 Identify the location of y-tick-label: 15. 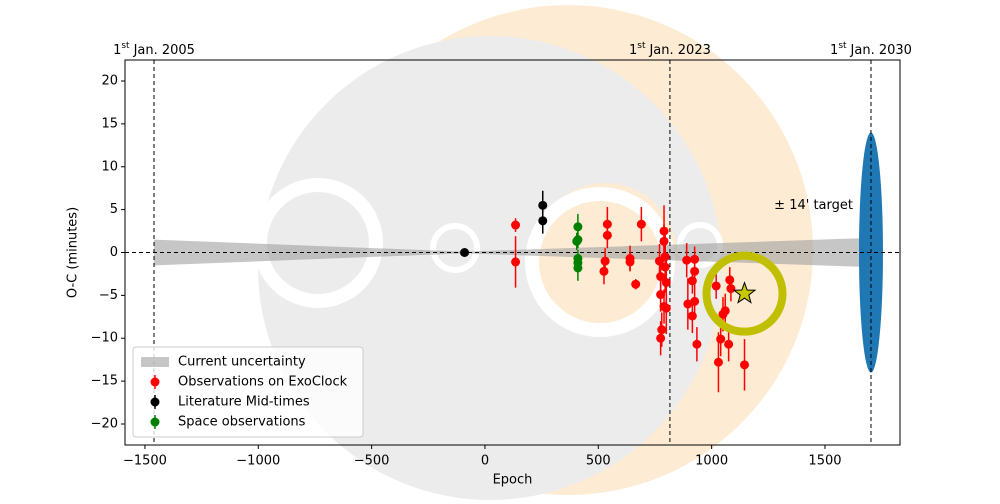
(109, 123).